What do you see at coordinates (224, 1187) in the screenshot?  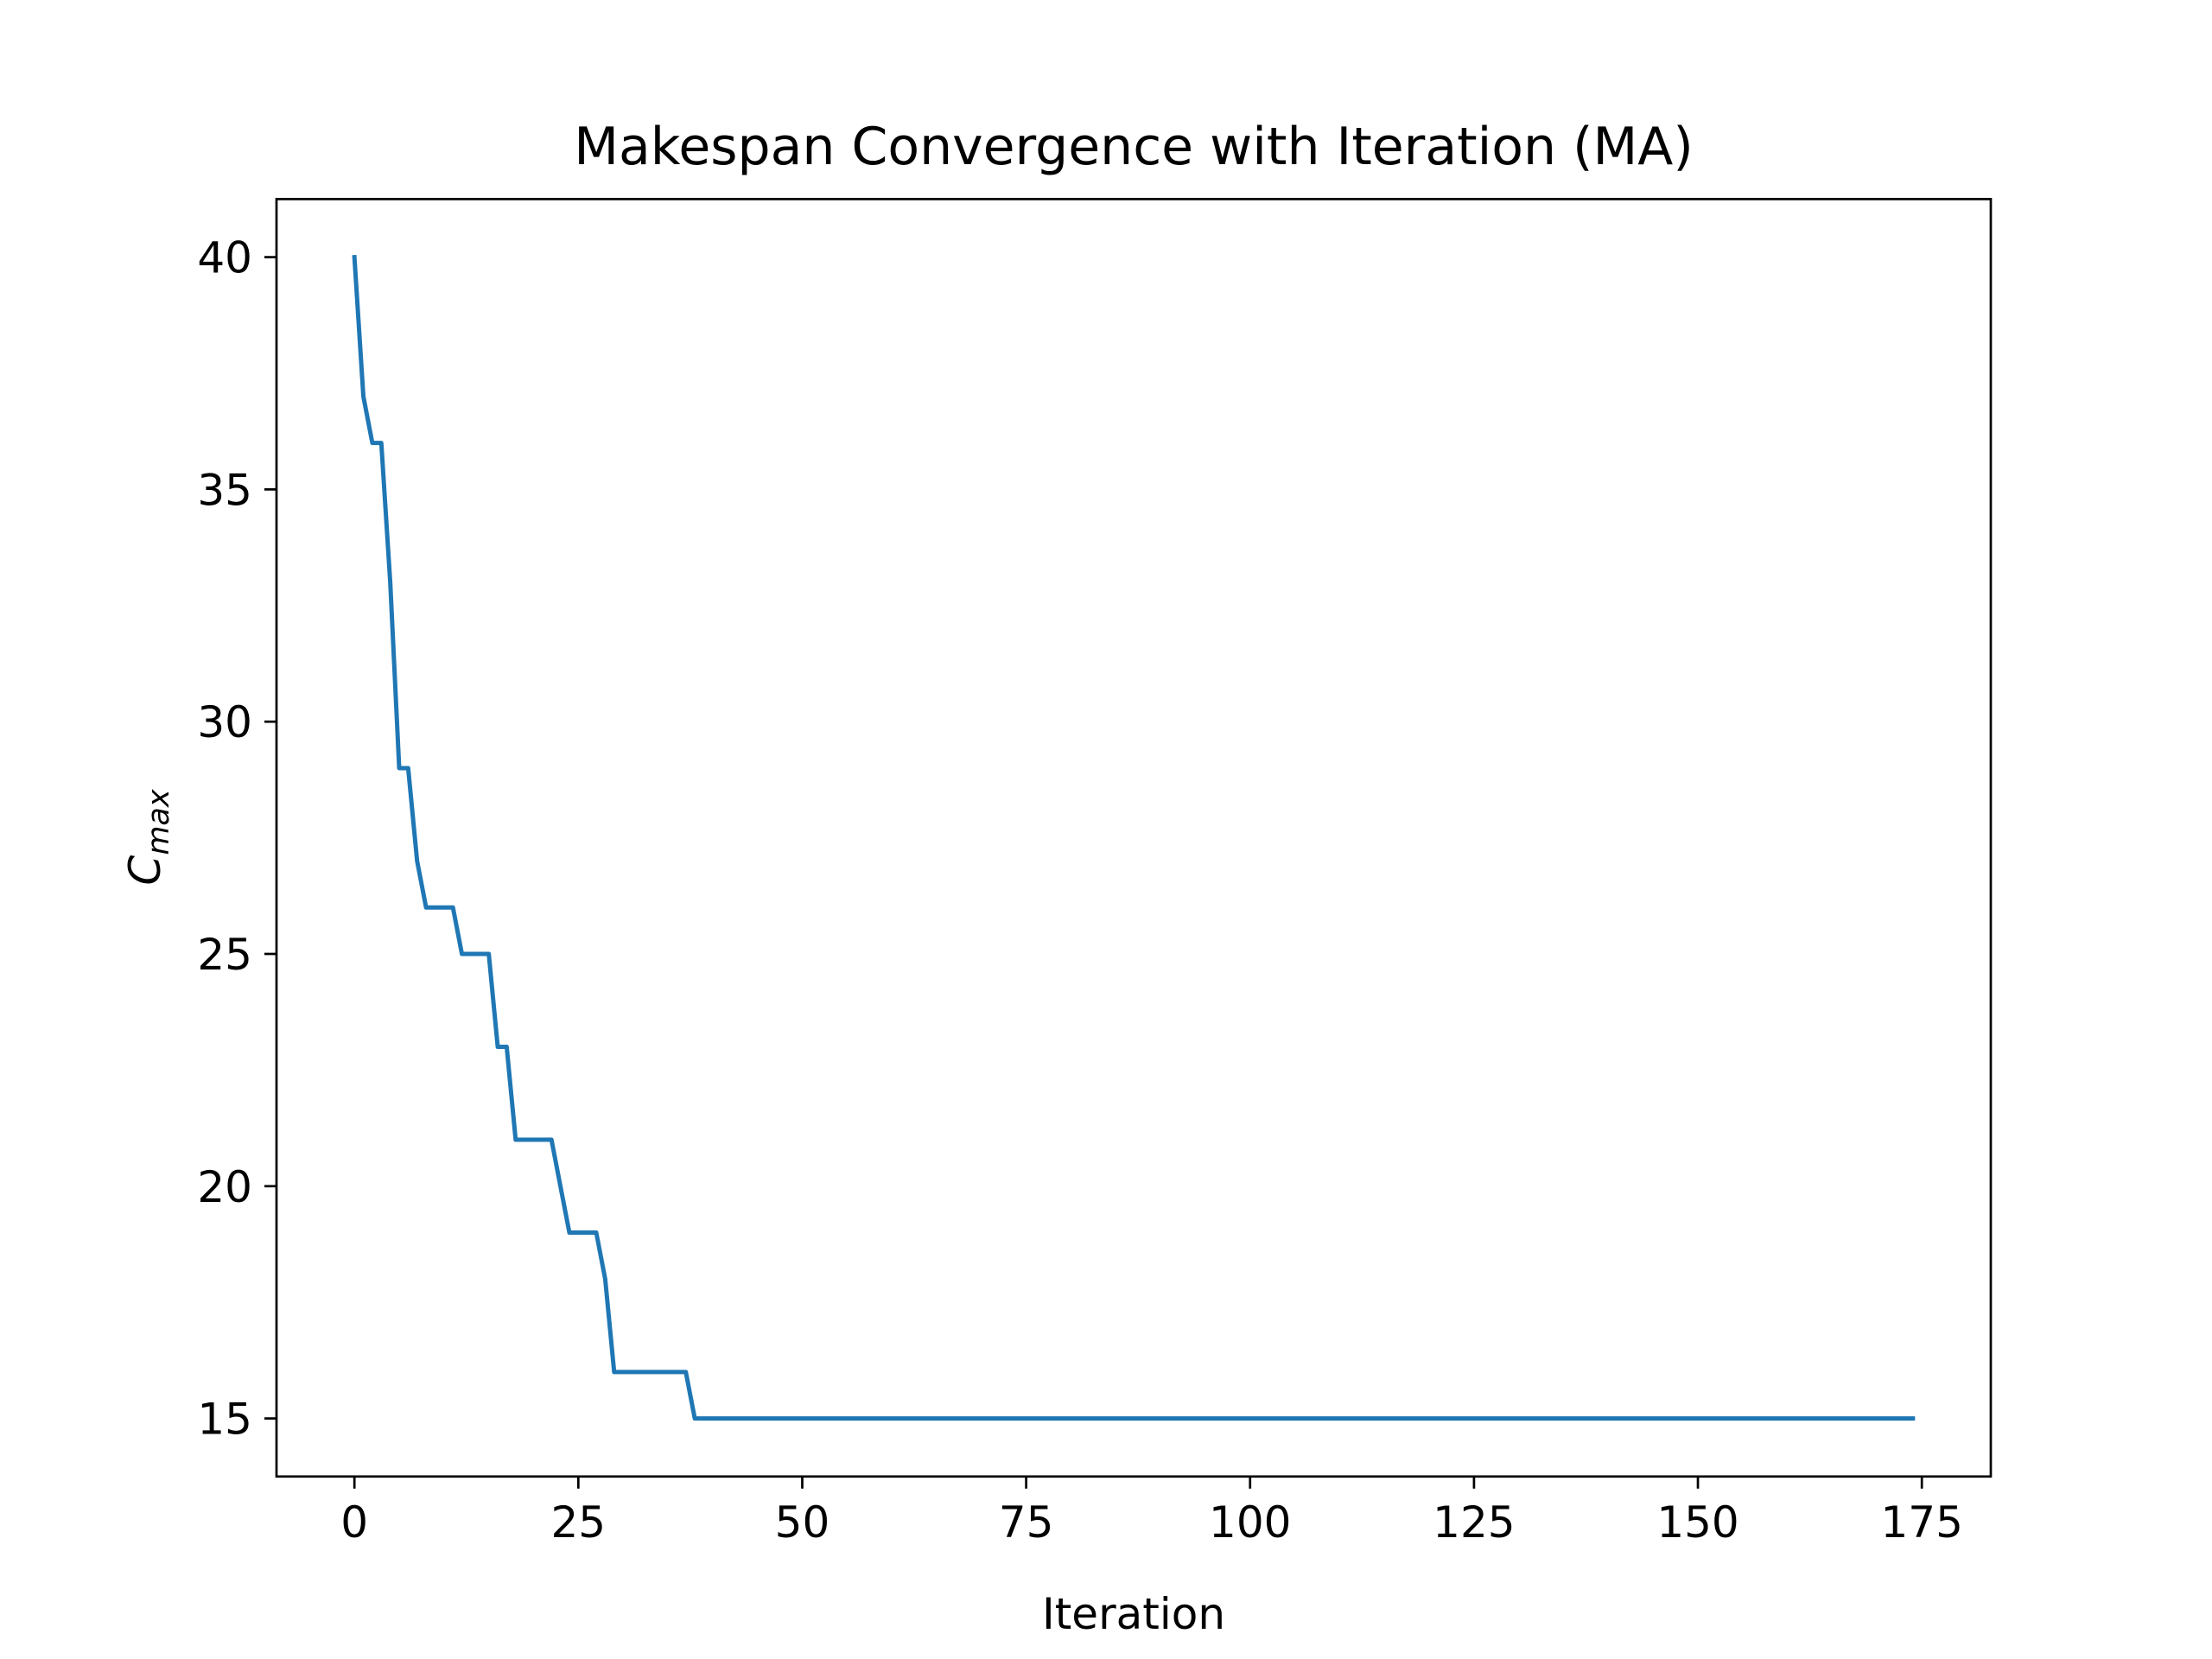 I see `y-tick-label: 20` at bounding box center [224, 1187].